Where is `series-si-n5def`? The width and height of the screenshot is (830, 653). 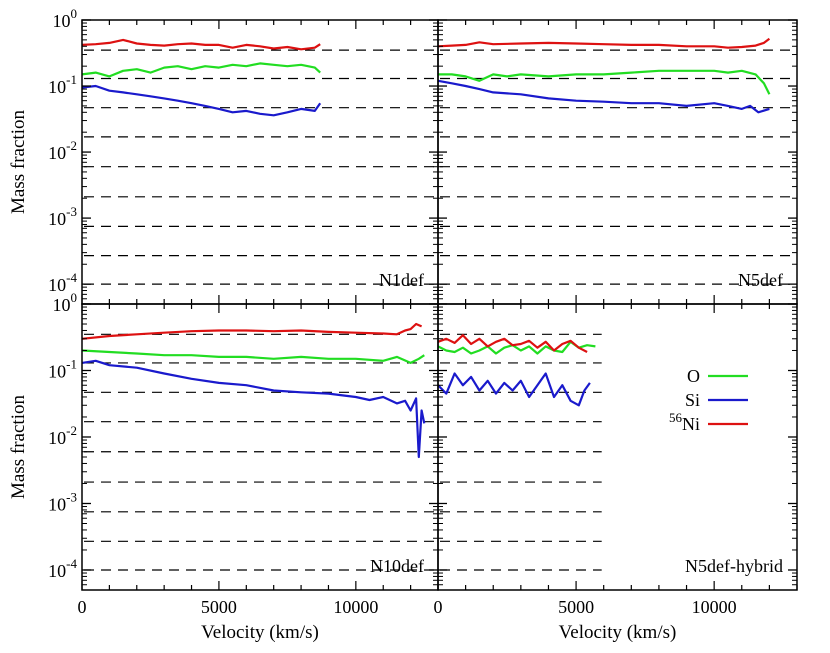 series-si-n5def is located at coordinates (603, 96).